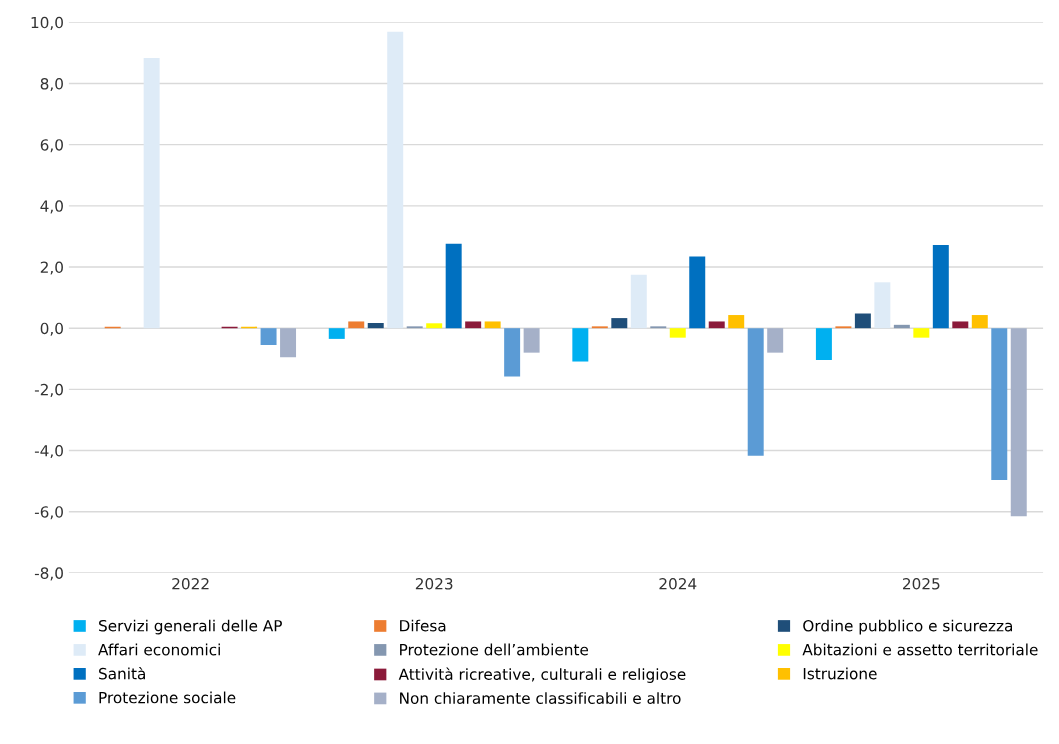 The image size is (1059, 744). Describe the element at coordinates (48, 452) in the screenshot. I see `y-tick-label: -4,0` at that location.